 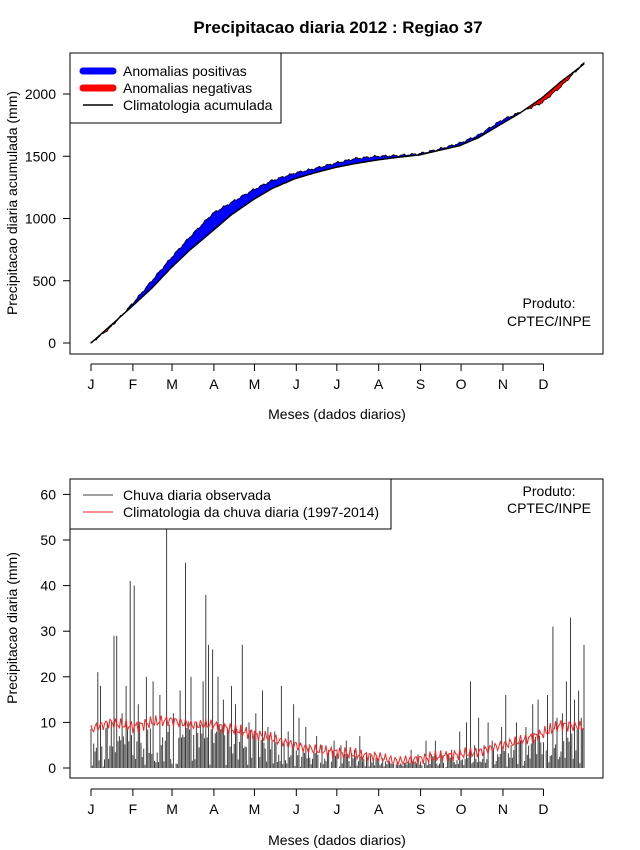 I want to click on daily-y-tick-label: 30, so click(x=48, y=631).